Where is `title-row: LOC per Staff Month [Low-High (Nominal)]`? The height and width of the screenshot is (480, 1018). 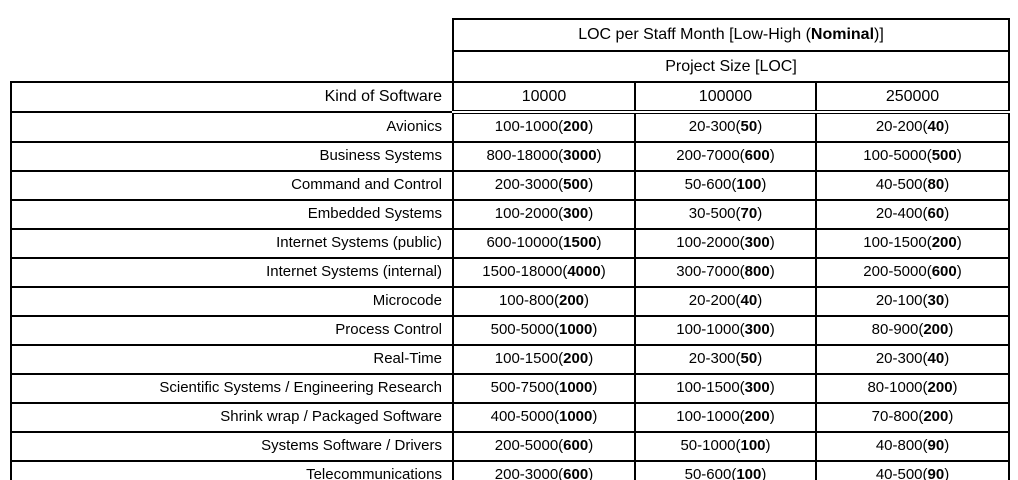
title-row: LOC per Staff Month [Low-High (Nominal)] is located at coordinates (511, 35).